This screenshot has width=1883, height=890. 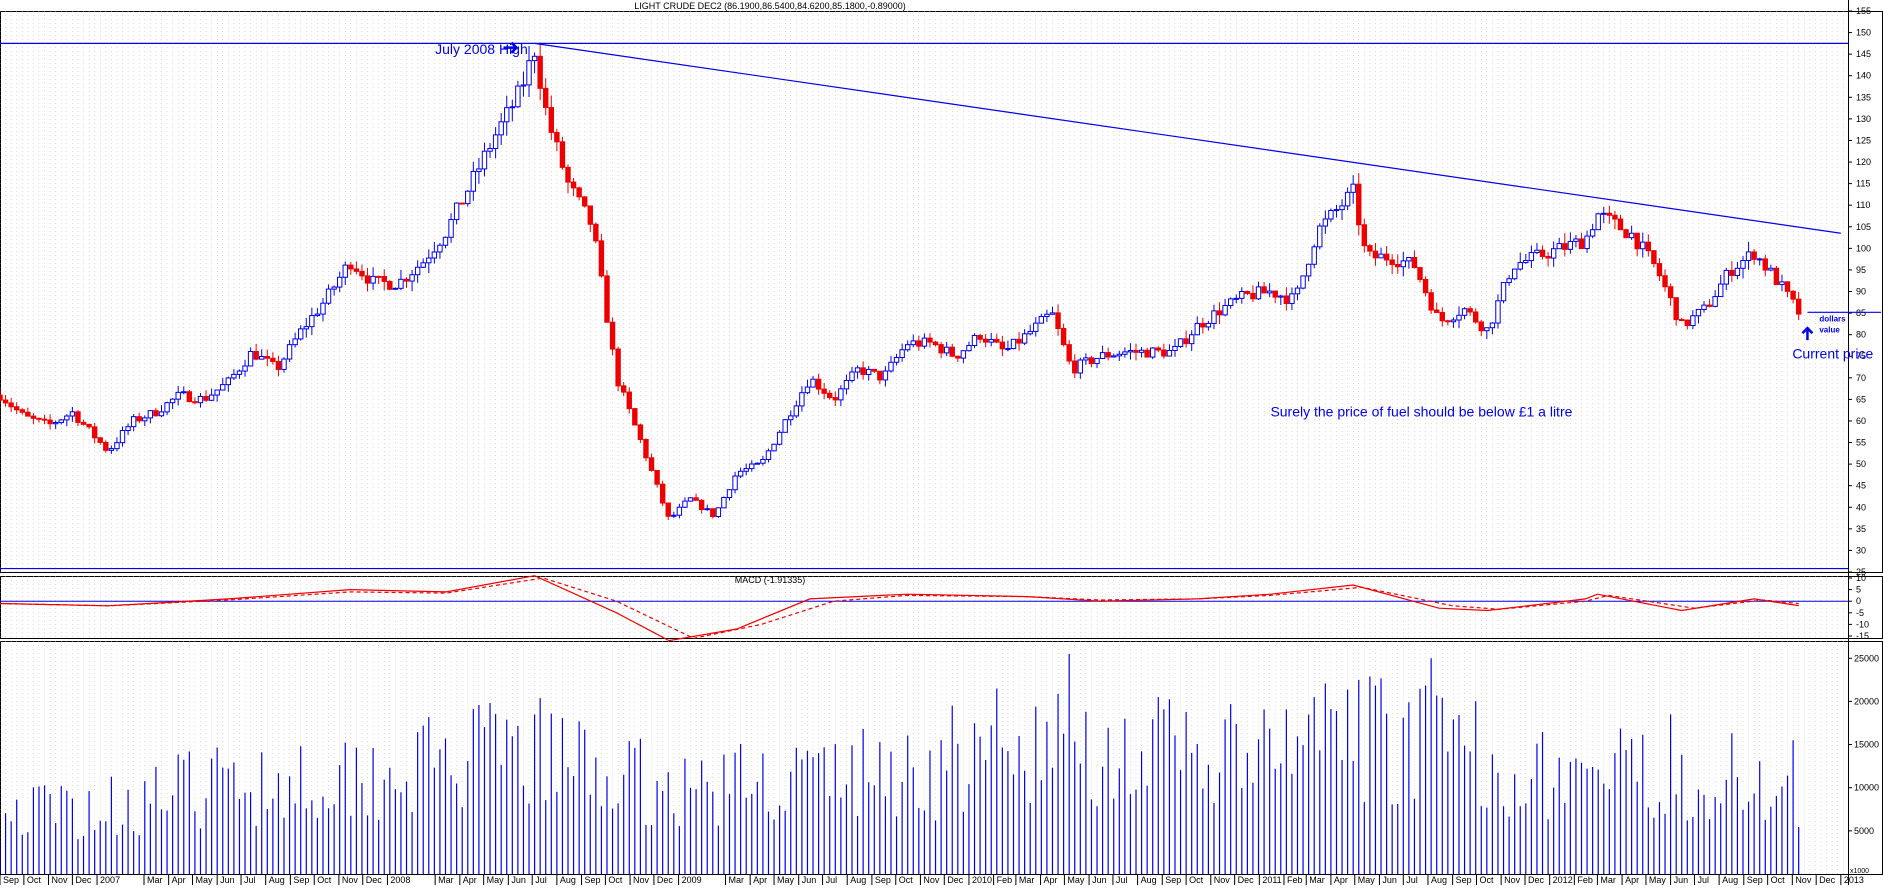 What do you see at coordinates (770, 580) in the screenshot?
I see `macd-title: MACD (-1.91335)` at bounding box center [770, 580].